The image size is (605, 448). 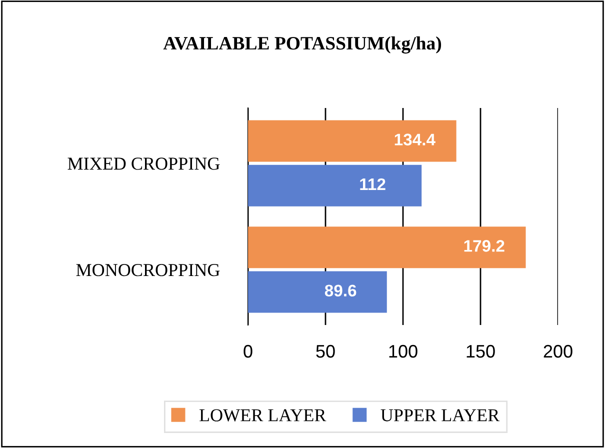 What do you see at coordinates (148, 270) in the screenshot?
I see `y-tick-label: MONOCROPPING` at bounding box center [148, 270].